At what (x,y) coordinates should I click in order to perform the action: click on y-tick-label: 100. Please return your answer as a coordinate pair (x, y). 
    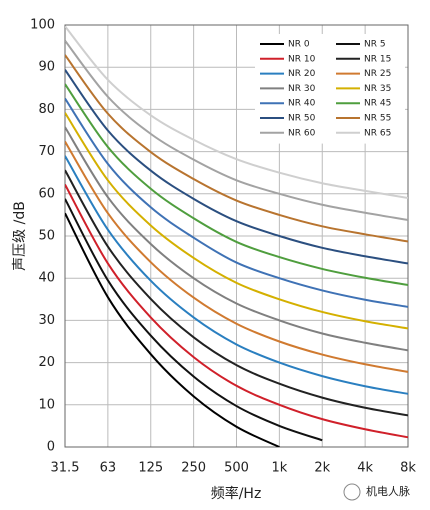
    Looking at the image, I should click on (42, 25).